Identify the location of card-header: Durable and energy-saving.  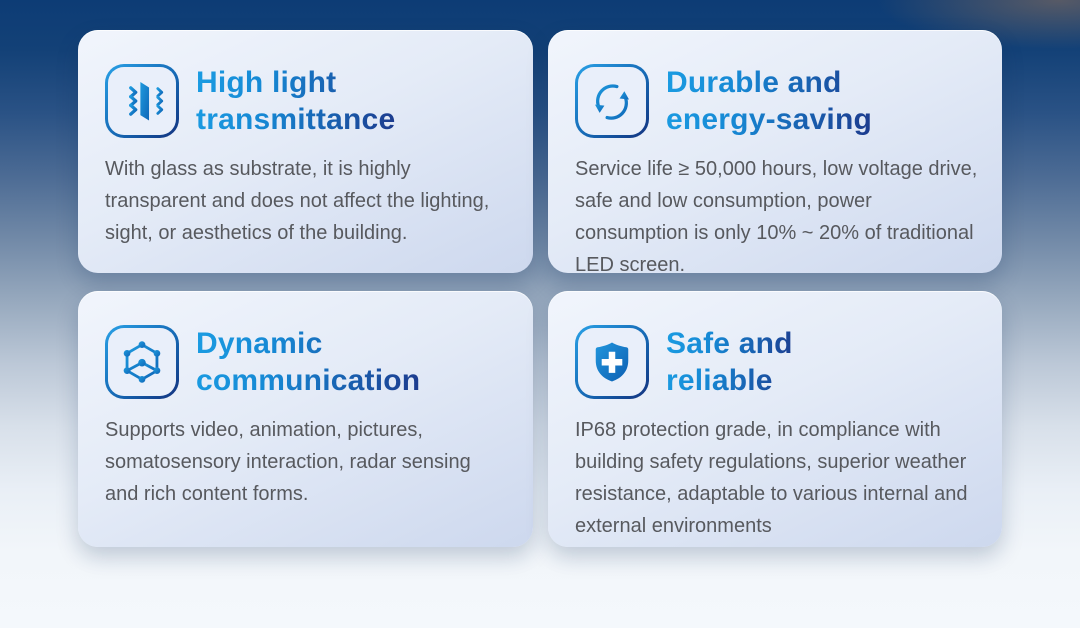
(776, 101).